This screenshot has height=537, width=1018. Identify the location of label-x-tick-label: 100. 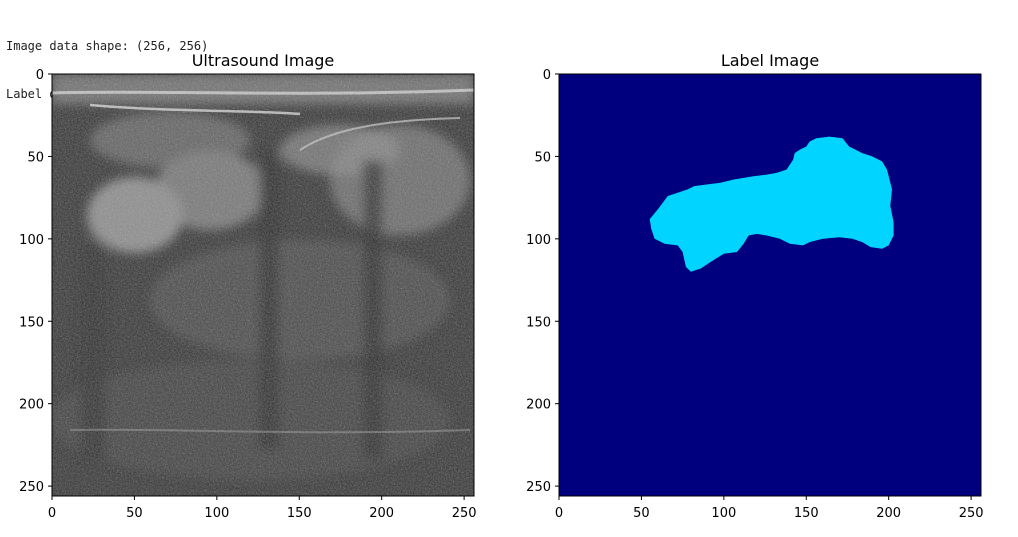
(723, 513).